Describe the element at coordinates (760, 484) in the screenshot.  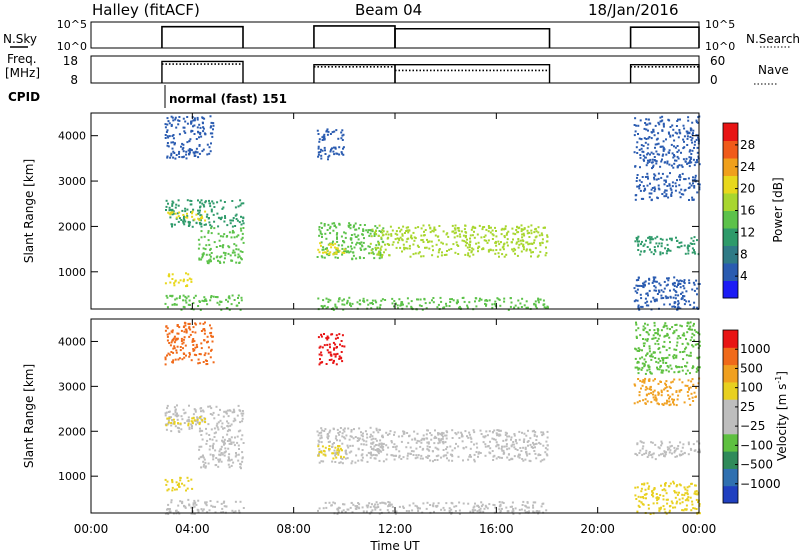
I see `velocity-colorbar-tick-label: −1000` at that location.